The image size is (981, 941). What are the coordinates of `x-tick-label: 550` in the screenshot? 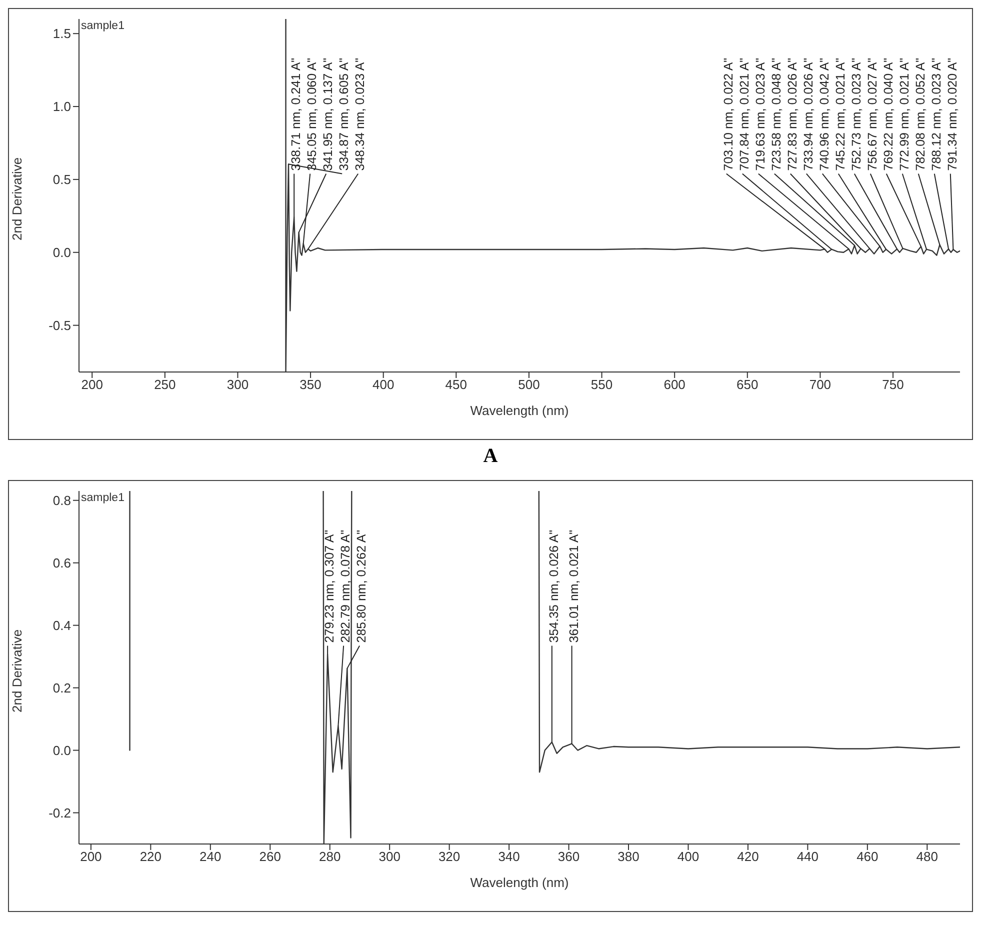 It's located at (601, 384).